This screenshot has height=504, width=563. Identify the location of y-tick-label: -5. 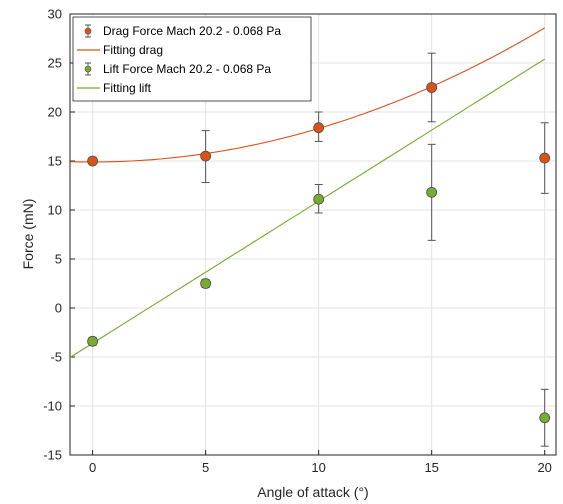
(56, 357).